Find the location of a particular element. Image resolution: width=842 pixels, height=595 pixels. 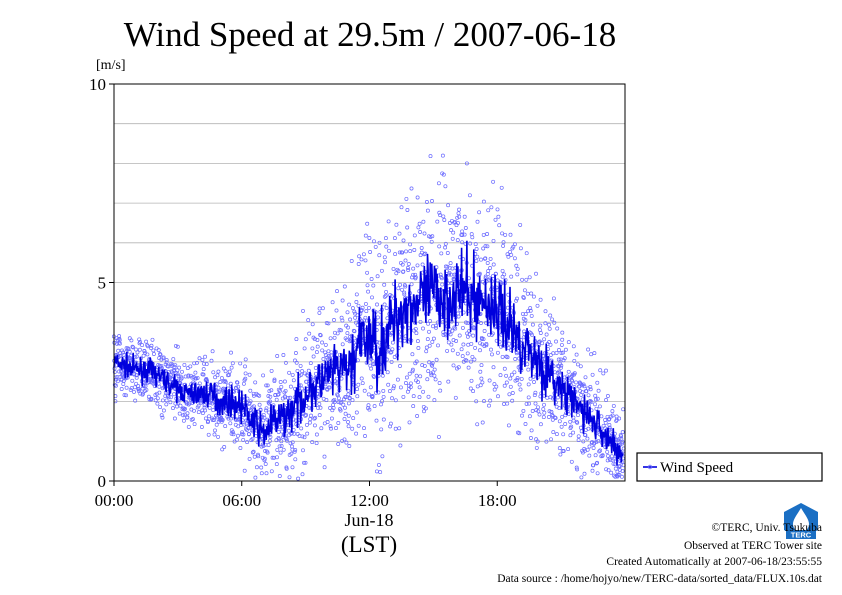

x-tick-label: 00:00 is located at coordinates (114, 500).